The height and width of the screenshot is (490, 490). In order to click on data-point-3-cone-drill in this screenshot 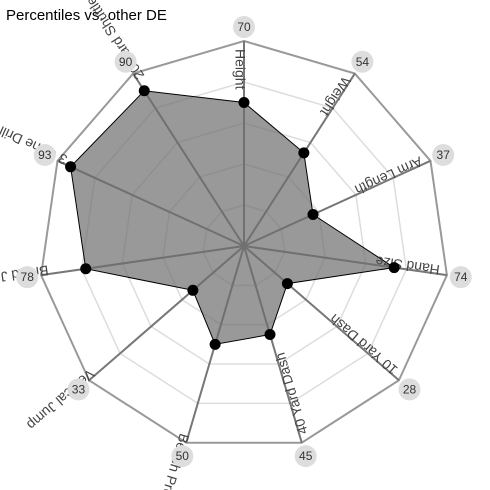, I will do `click(71, 167)`.